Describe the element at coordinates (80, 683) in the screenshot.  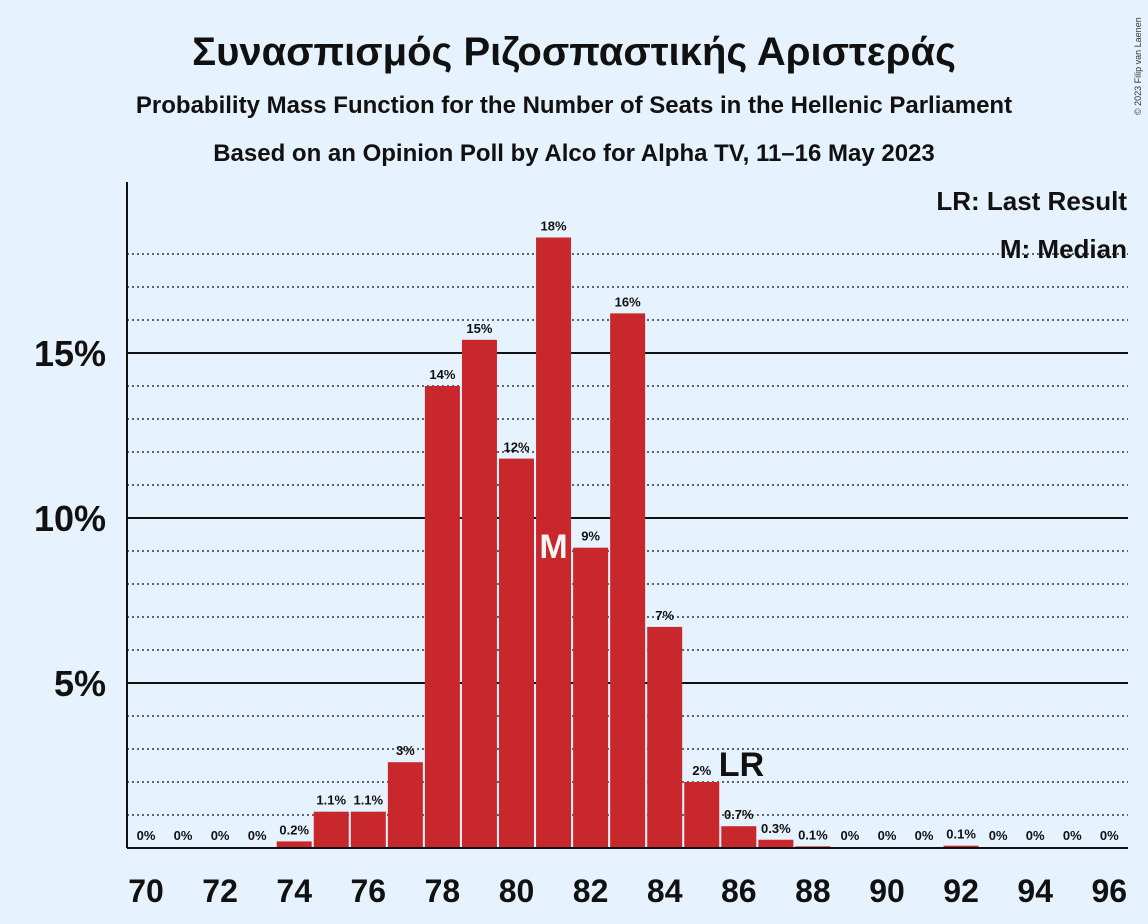
I see `y-tick-label: 5%` at that location.